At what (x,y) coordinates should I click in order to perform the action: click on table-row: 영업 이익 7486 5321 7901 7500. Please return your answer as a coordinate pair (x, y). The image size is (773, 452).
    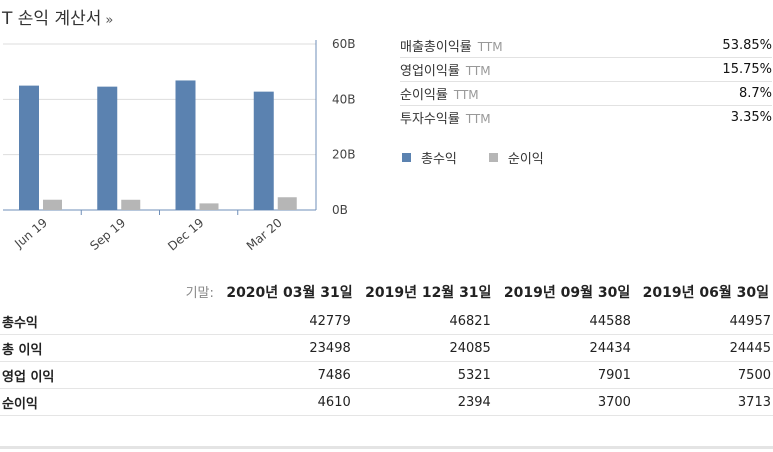
    Looking at the image, I should click on (386, 375).